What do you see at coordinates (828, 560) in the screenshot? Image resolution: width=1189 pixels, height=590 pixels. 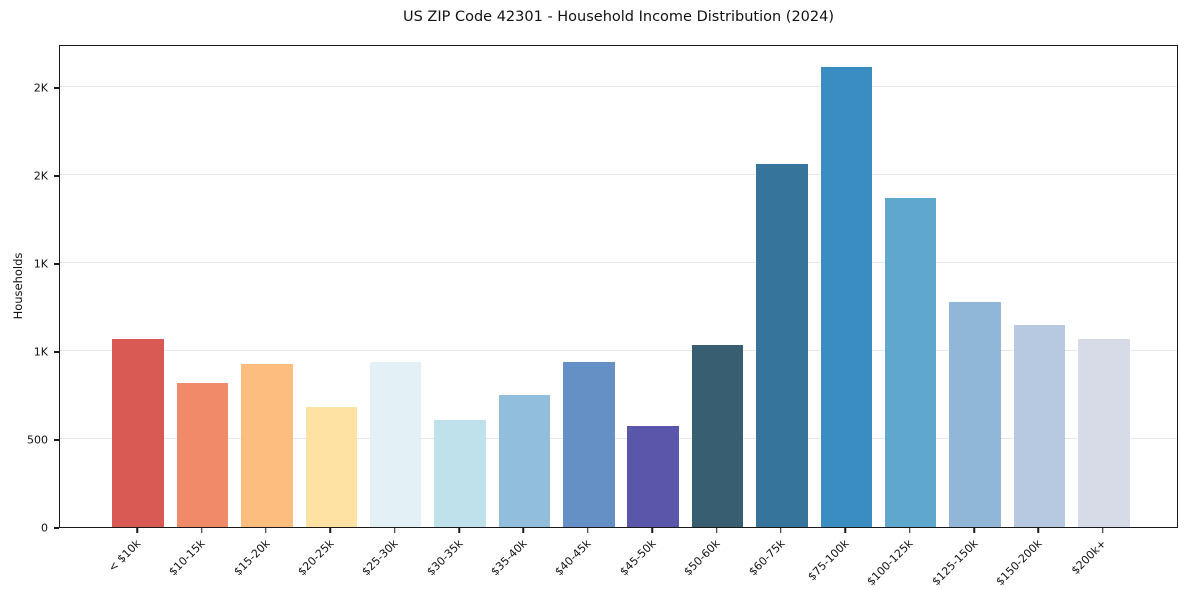 I see `x-tick-label: $75-100k` at bounding box center [828, 560].